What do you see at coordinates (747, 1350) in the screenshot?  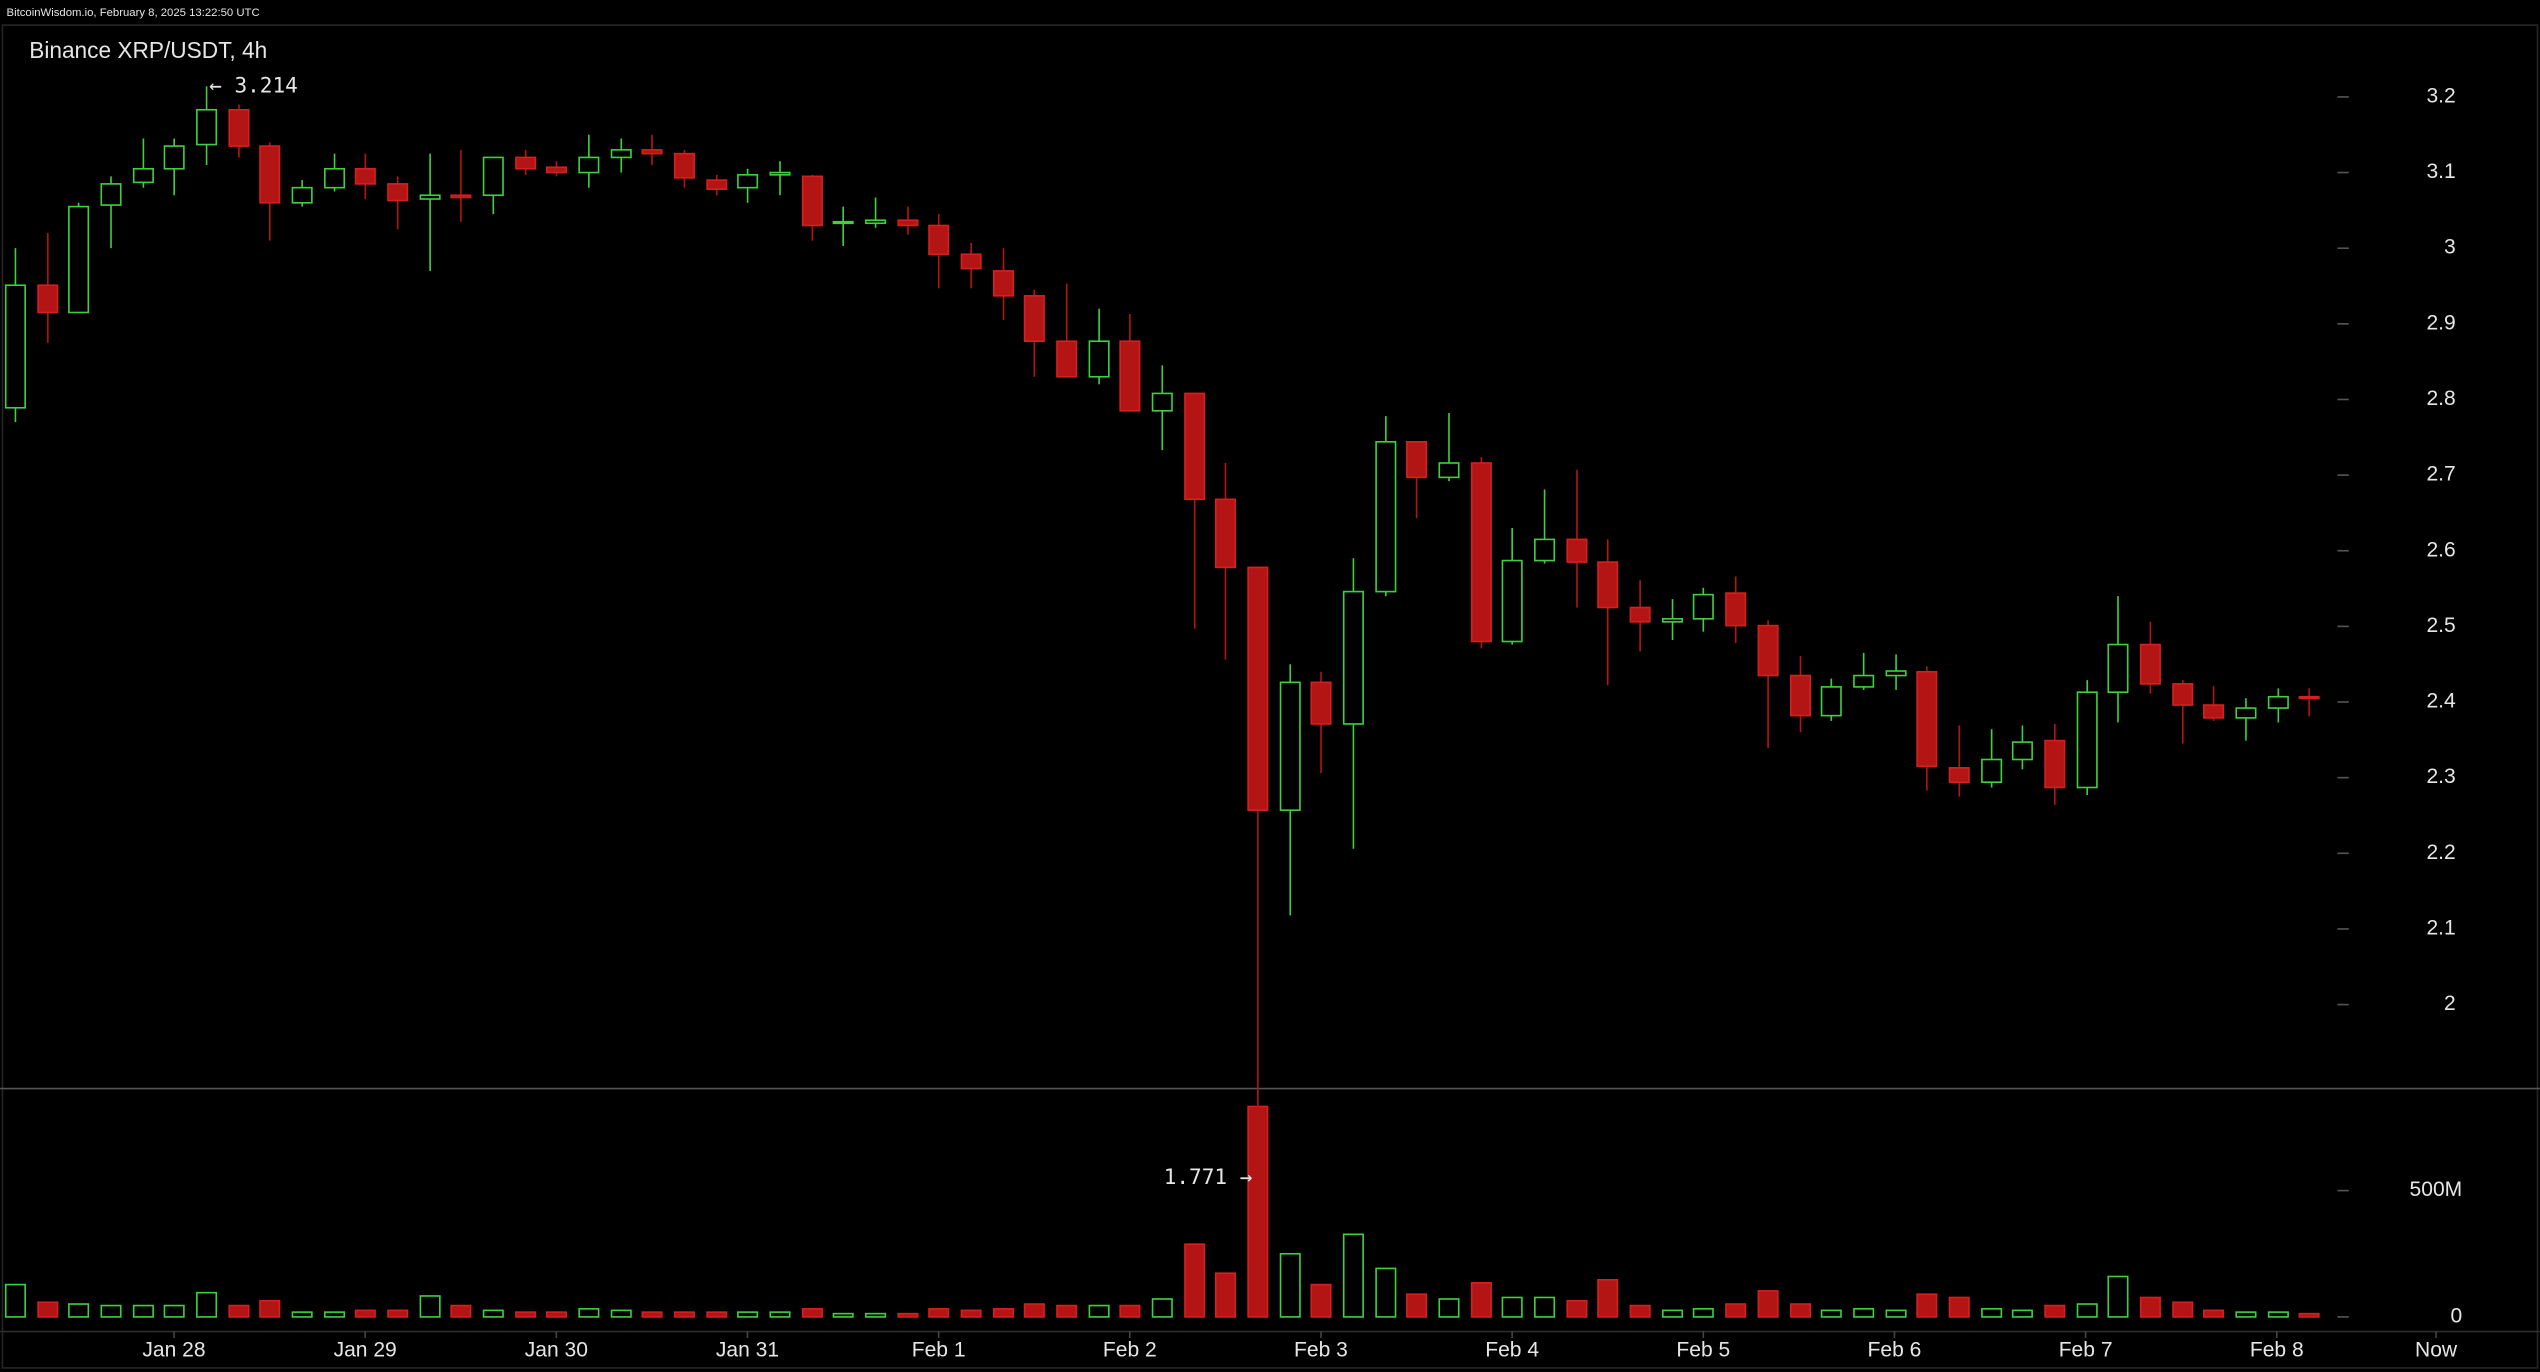 I see `x-tick-label: Jan 31` at bounding box center [747, 1350].